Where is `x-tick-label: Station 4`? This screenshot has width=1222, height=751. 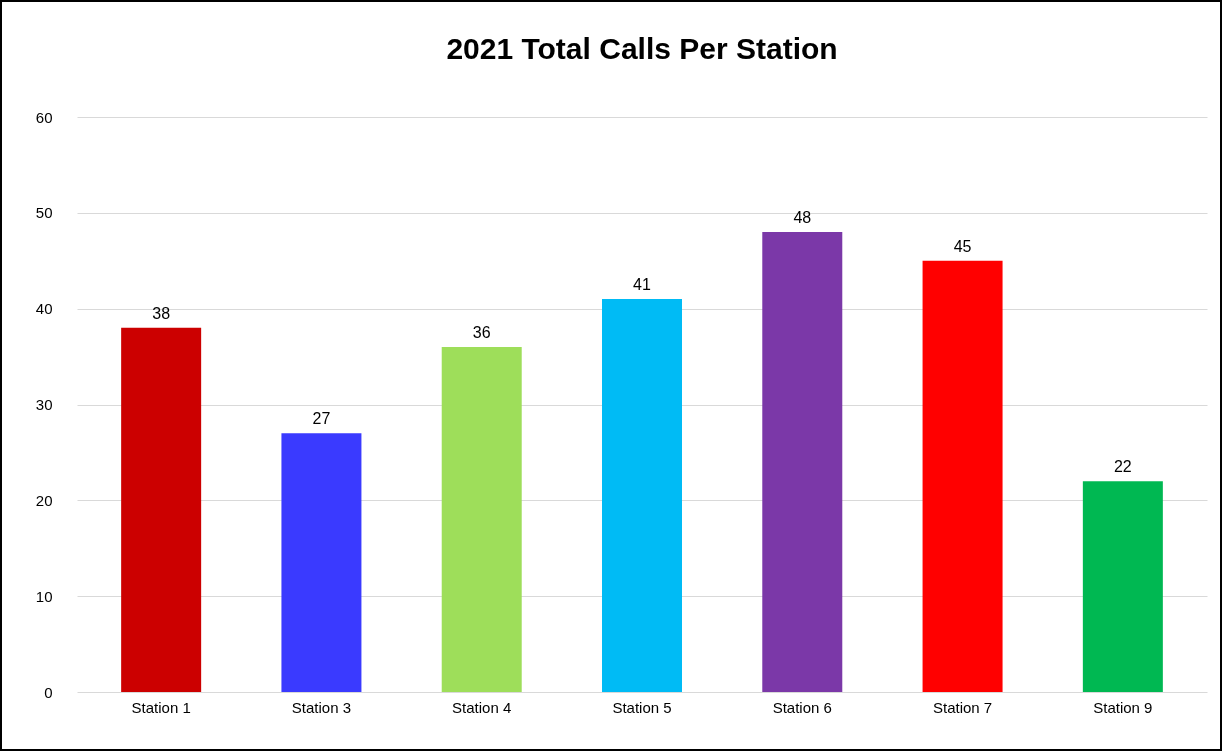
x-tick-label: Station 4 is located at coordinates (482, 707).